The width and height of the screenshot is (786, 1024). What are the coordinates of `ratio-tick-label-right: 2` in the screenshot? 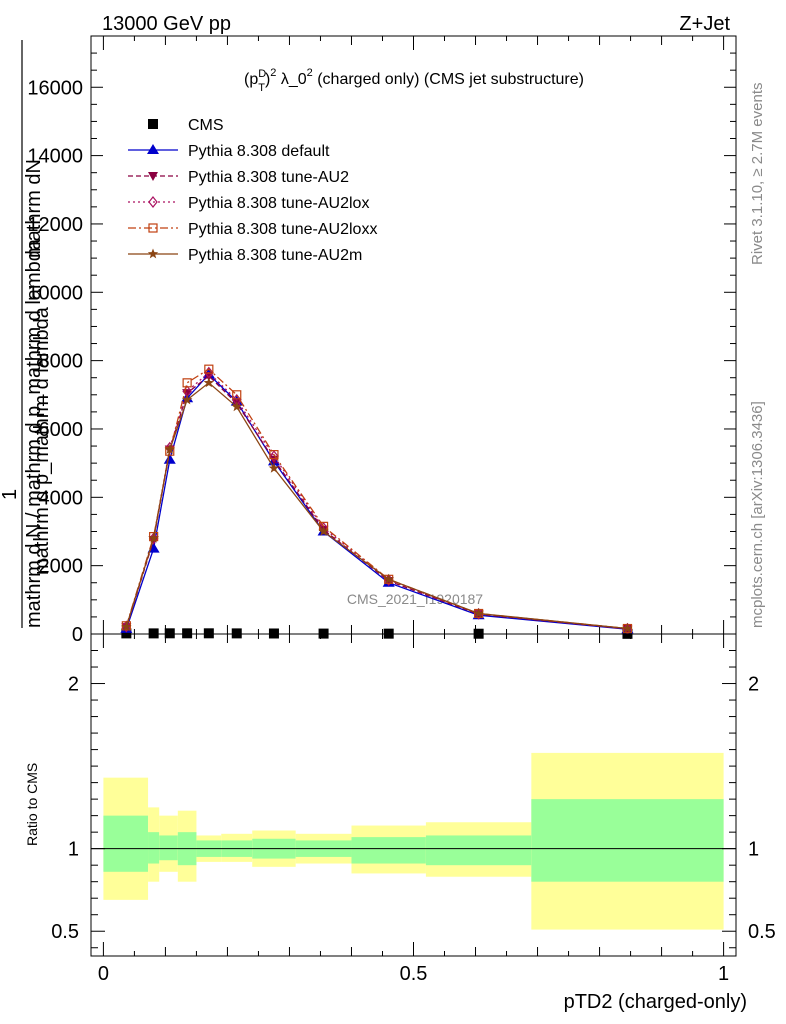 It's located at (753, 685).